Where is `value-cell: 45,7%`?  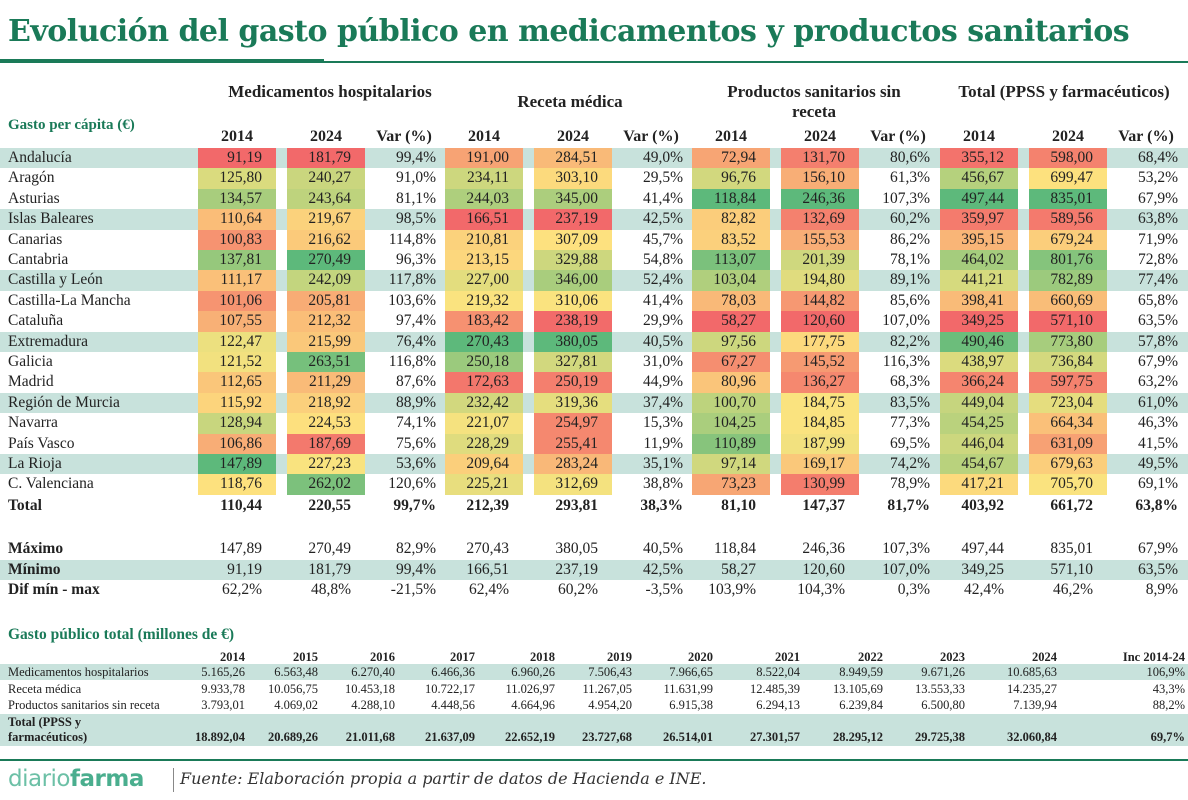 value-cell: 45,7% is located at coordinates (662, 239).